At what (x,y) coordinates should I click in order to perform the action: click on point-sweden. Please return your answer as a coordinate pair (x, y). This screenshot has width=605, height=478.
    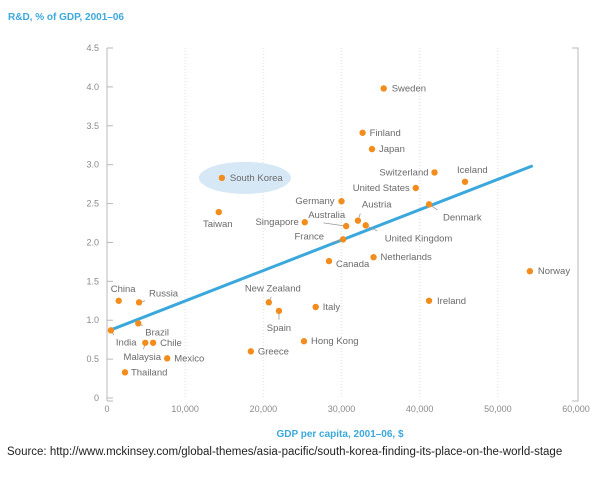
    Looking at the image, I should click on (383, 88).